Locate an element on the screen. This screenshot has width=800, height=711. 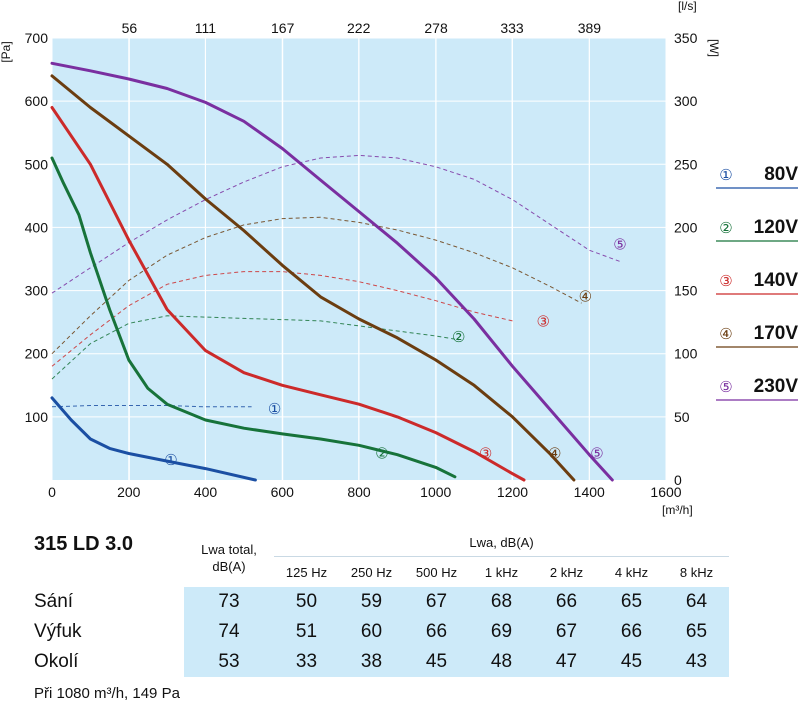
y2-tick-label: 200 is located at coordinates (686, 227).